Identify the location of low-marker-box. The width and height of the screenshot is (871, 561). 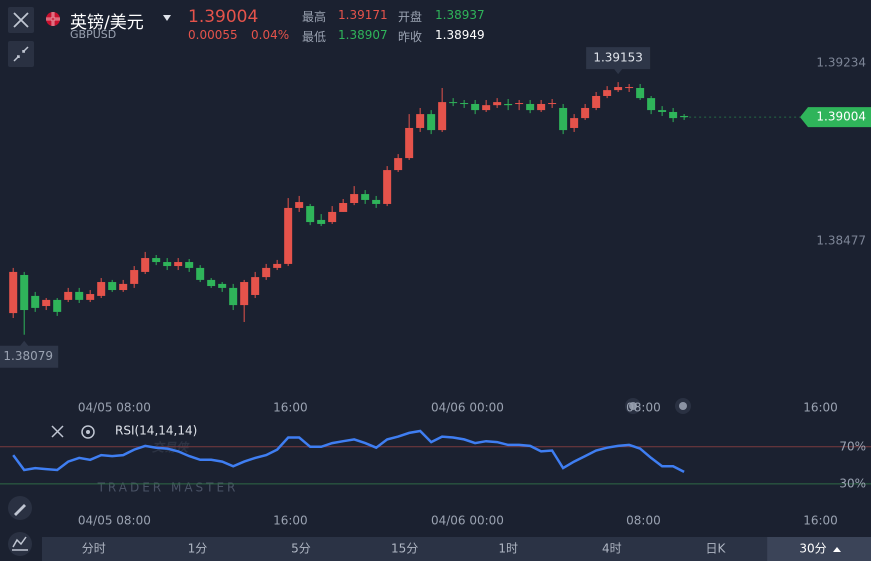
(29, 354).